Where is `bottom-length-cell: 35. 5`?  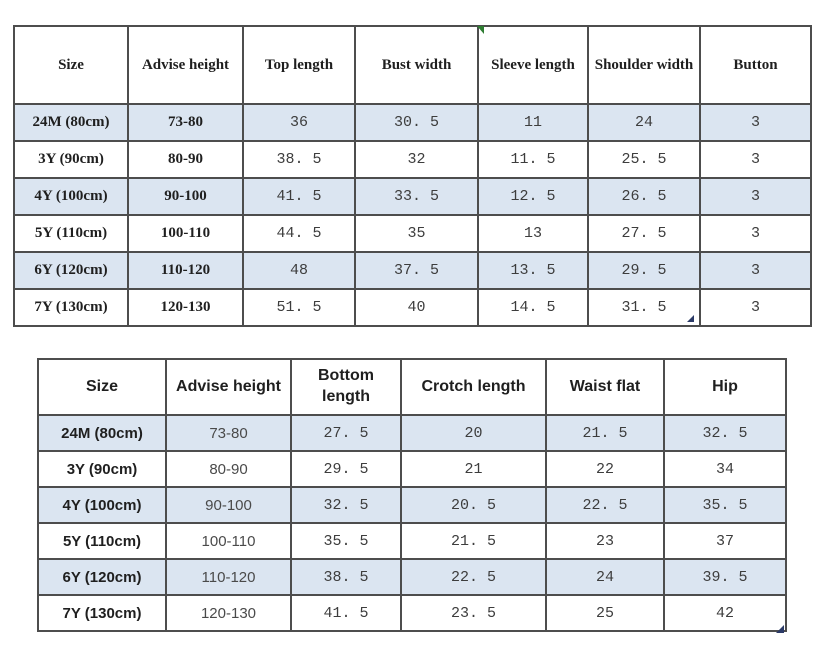
bottom-length-cell: 35. 5 is located at coordinates (346, 541).